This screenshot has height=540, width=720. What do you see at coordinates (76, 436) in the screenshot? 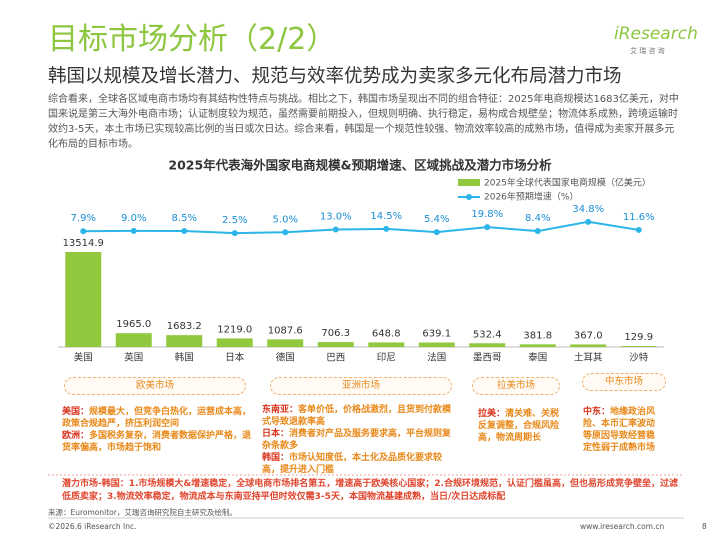
I see `item-label: 欧洲：` at bounding box center [76, 436].